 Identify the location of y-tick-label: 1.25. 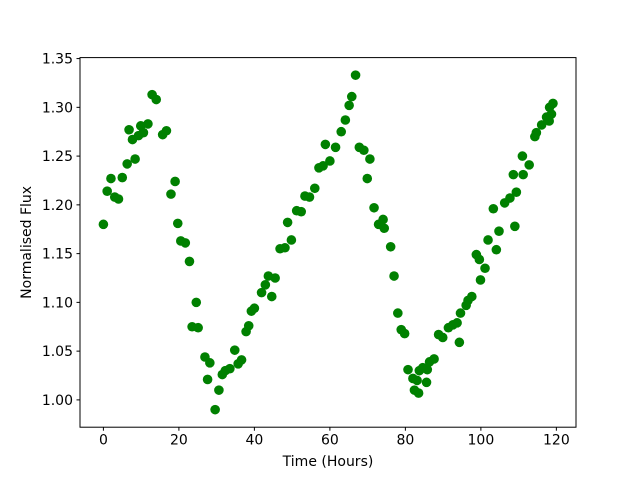
(57, 157).